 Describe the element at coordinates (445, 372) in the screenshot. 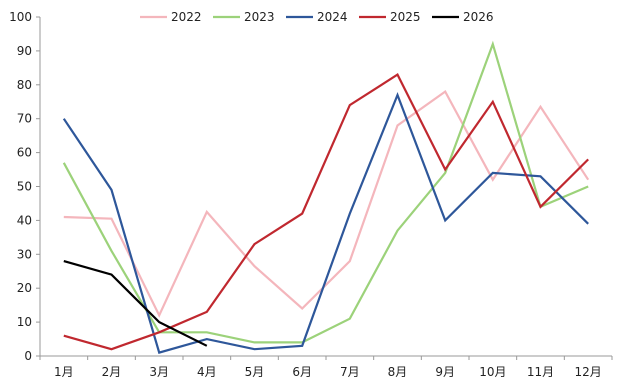

I see `x-tick-label: 9月` at that location.